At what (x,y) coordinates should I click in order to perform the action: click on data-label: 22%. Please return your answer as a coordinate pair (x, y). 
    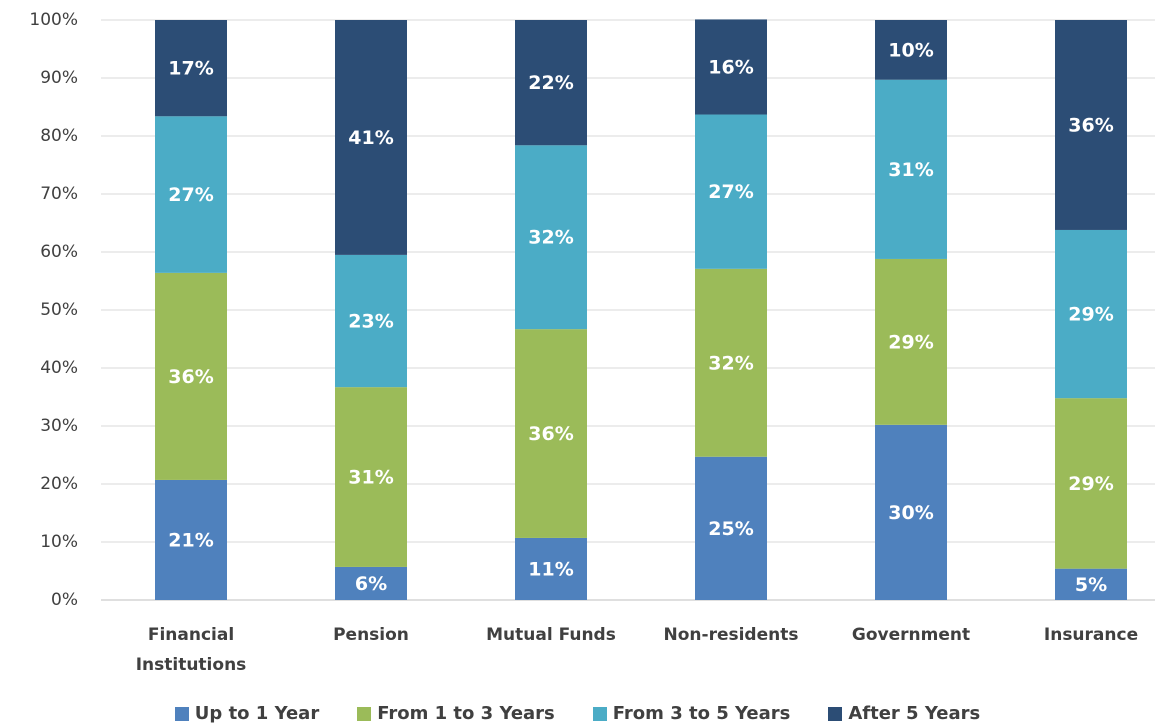
    Looking at the image, I should click on (550, 83).